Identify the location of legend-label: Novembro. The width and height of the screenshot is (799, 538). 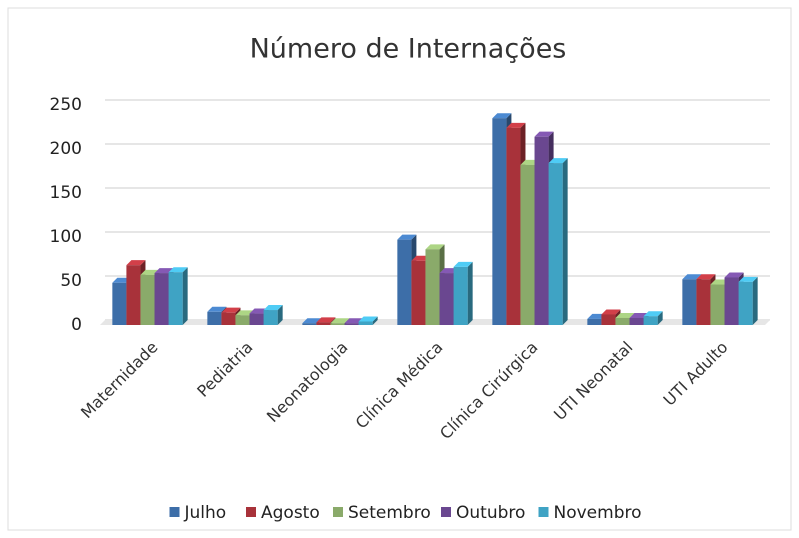
(598, 513).